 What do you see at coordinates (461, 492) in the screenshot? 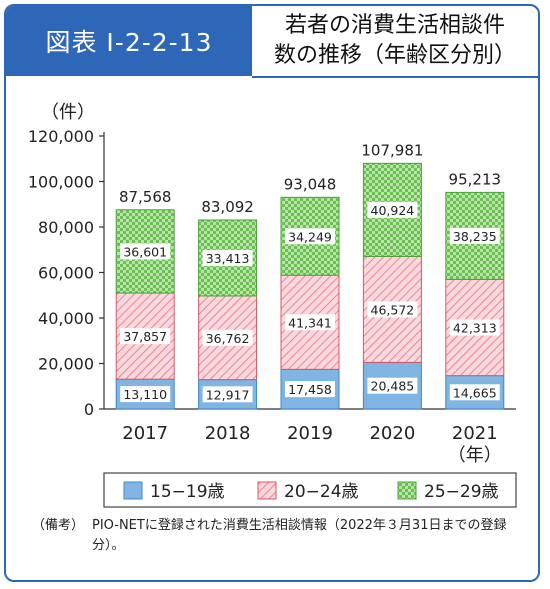
I see `legend-label: 25−29歳` at bounding box center [461, 492].